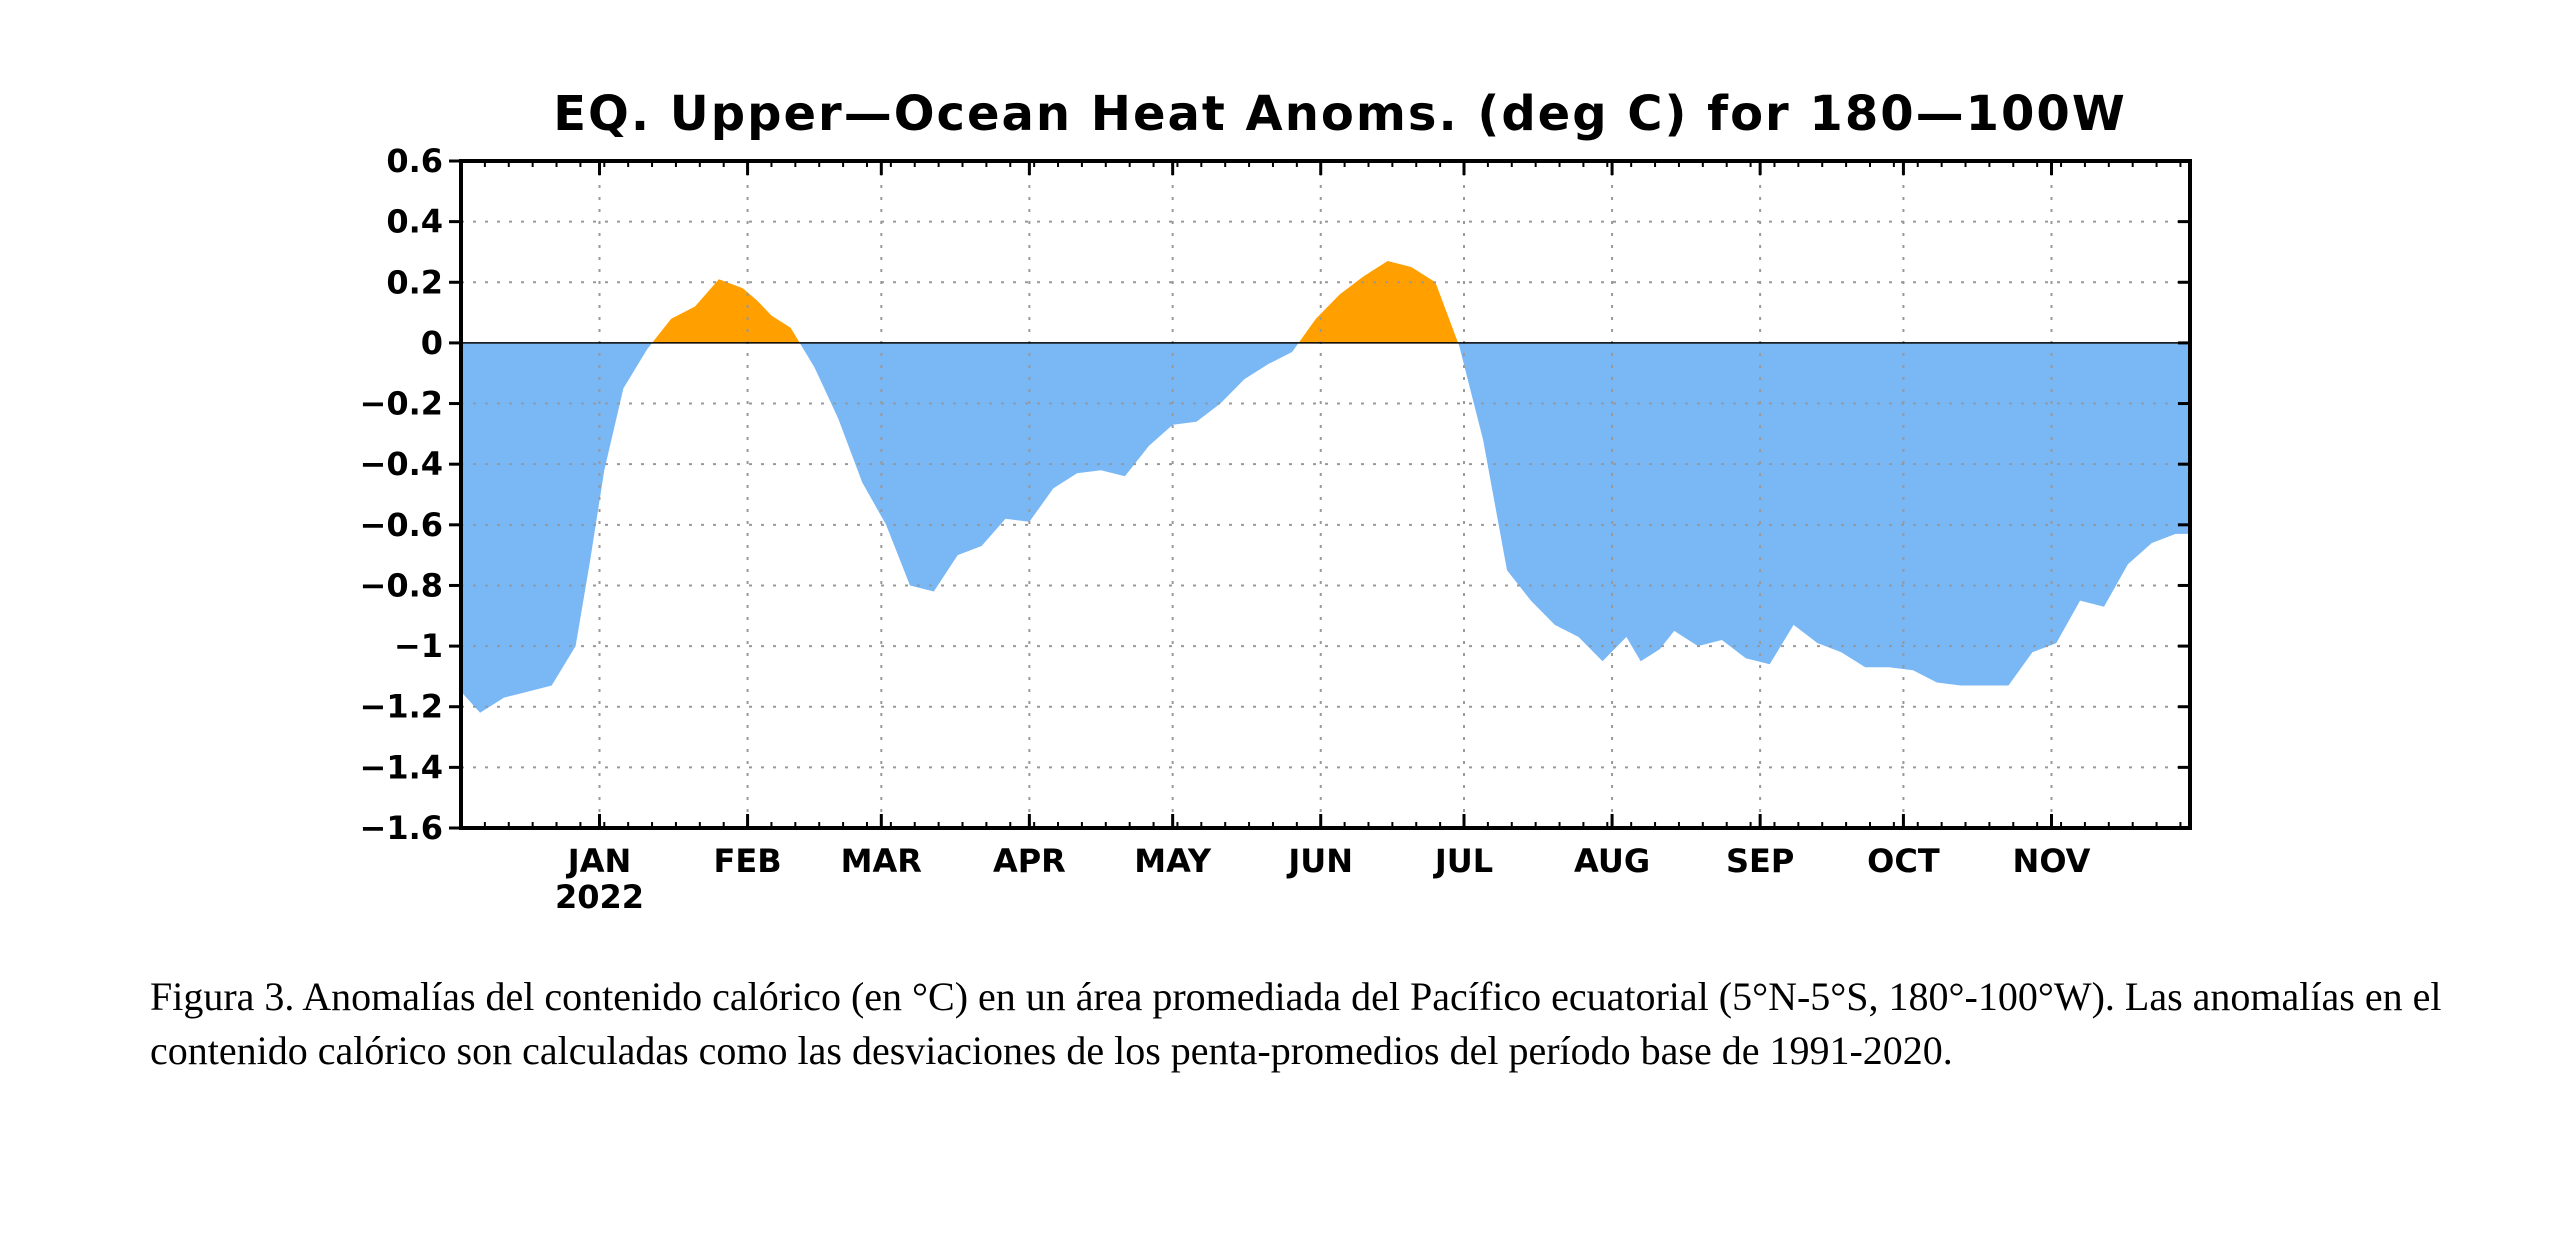 The height and width of the screenshot is (1237, 2550). What do you see at coordinates (748, 861) in the screenshot?
I see `x-tick-label: FEB` at bounding box center [748, 861].